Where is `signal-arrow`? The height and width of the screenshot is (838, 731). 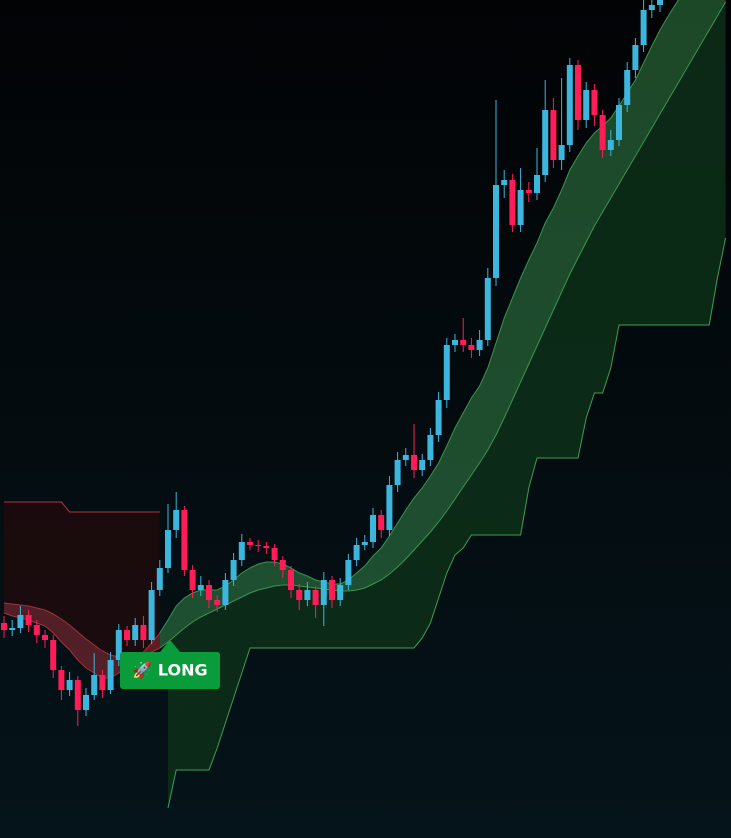
signal-arrow is located at coordinates (170, 646).